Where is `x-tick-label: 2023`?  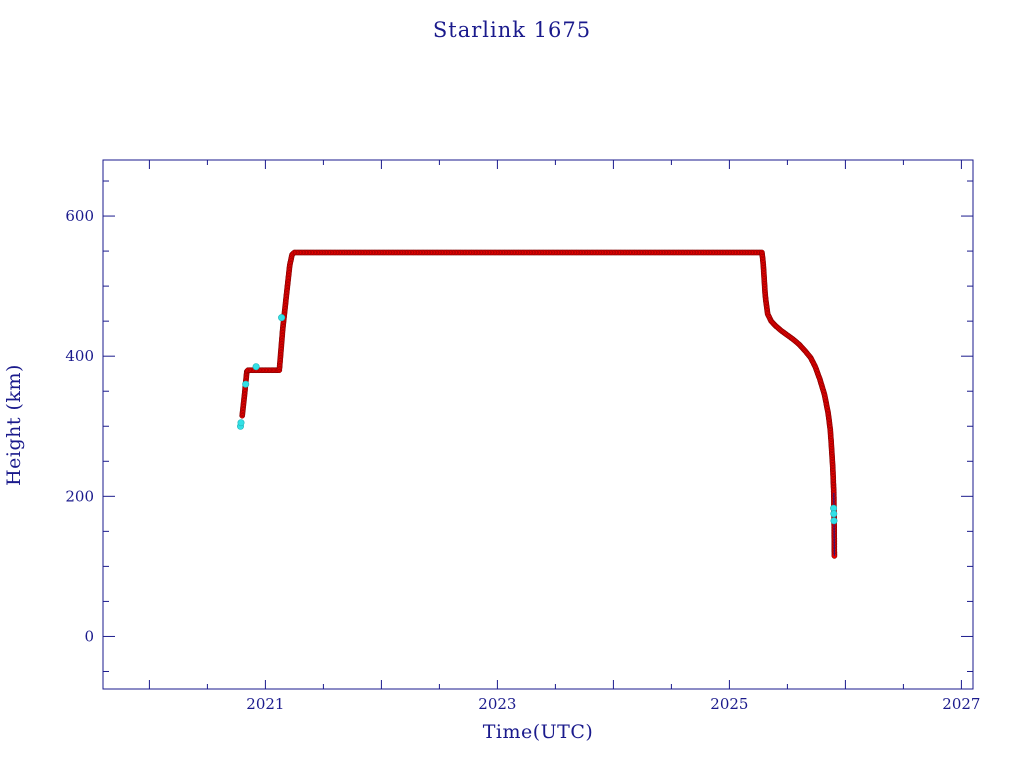
x-tick-label: 2023 is located at coordinates (497, 704).